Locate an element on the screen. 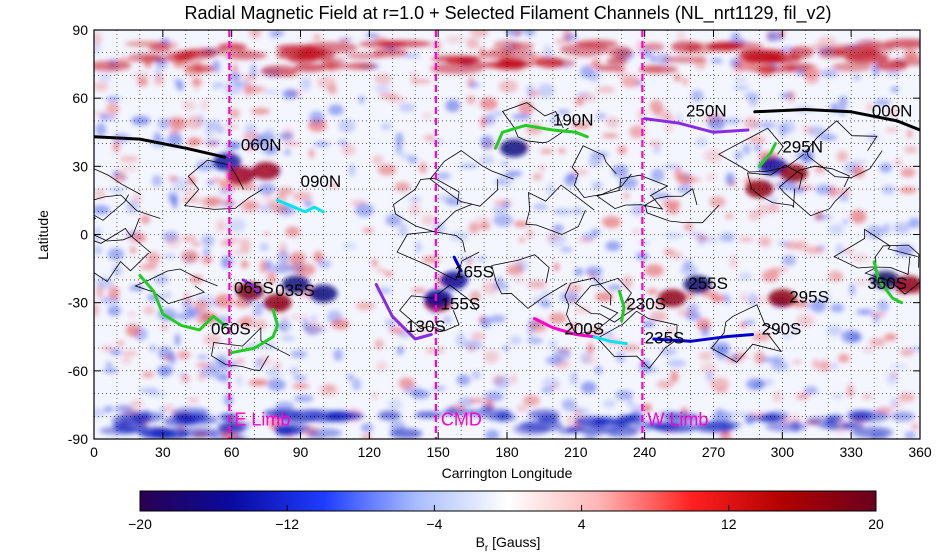  filament-label: 250N is located at coordinates (706, 110).